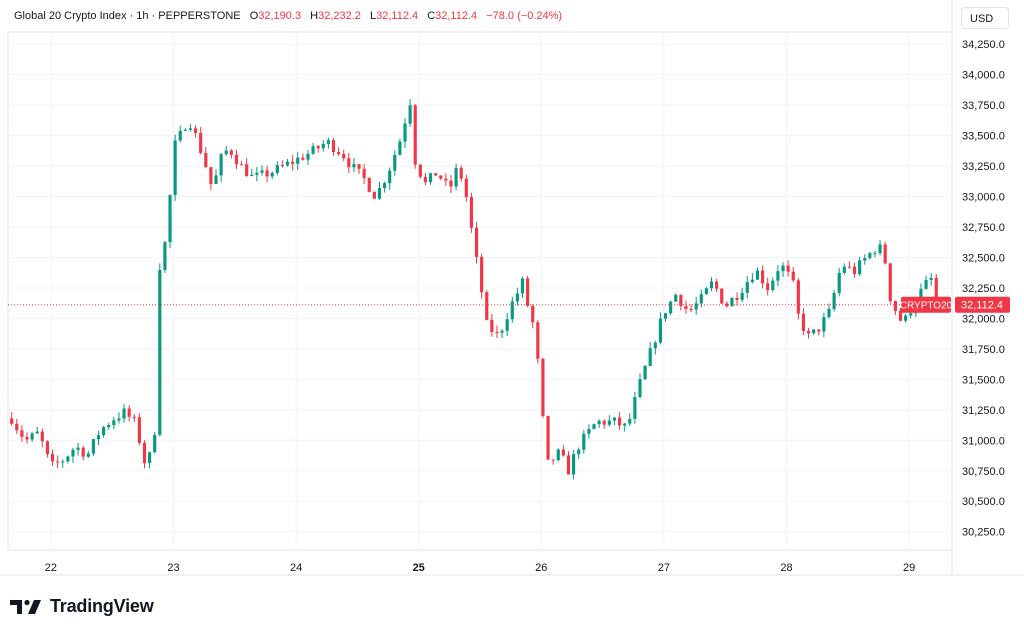  I want to click on y-tick-label: 32,750.0, so click(983, 228).